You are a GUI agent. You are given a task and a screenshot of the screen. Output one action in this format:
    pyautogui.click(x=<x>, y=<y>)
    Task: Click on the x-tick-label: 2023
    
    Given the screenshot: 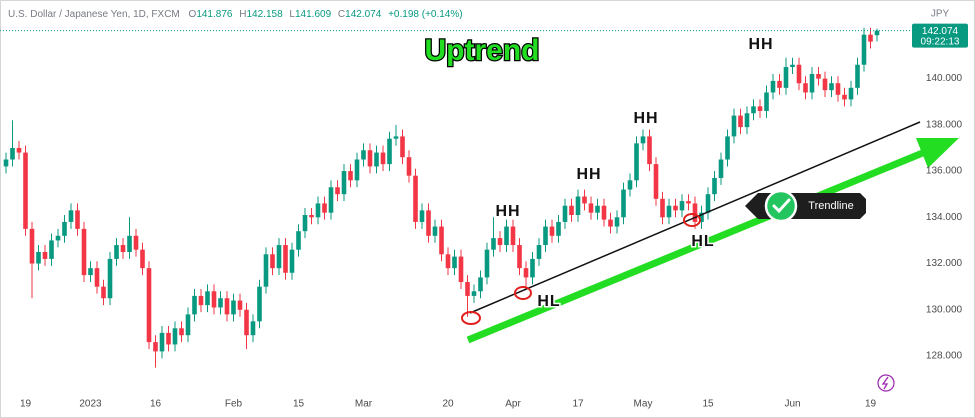 What is the action you would take?
    pyautogui.click(x=90, y=404)
    